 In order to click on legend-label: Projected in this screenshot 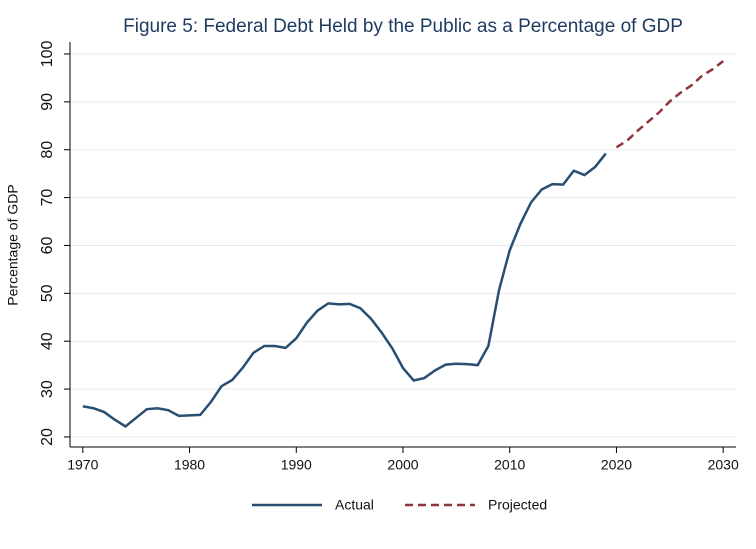, I will do `click(517, 505)`.